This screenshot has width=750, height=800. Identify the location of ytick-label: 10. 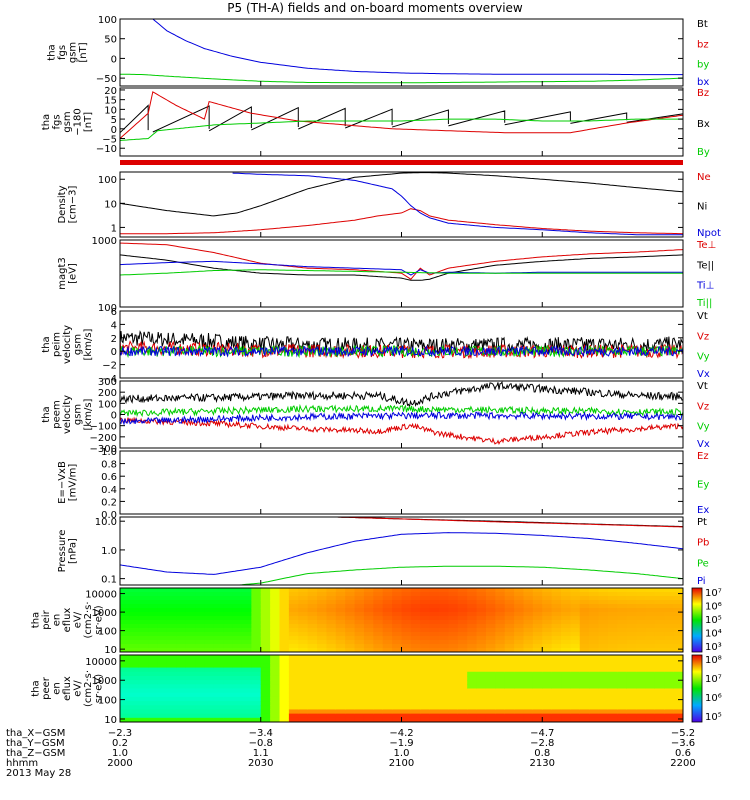
(110, 650).